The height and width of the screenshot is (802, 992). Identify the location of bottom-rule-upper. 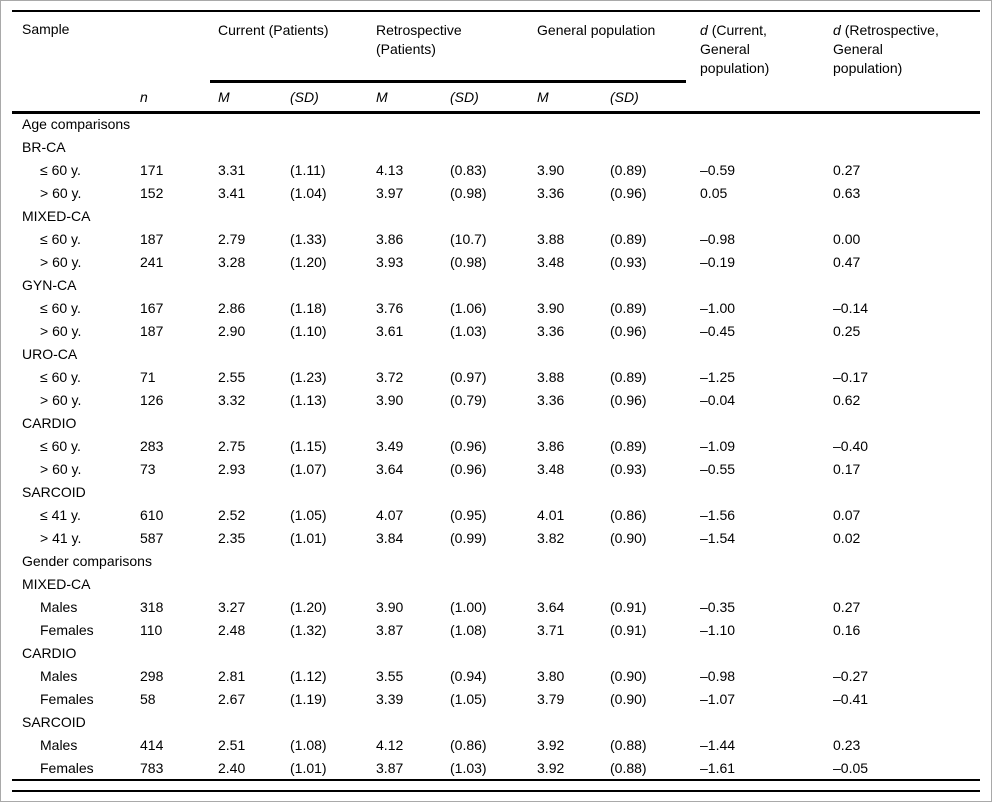
(496, 780).